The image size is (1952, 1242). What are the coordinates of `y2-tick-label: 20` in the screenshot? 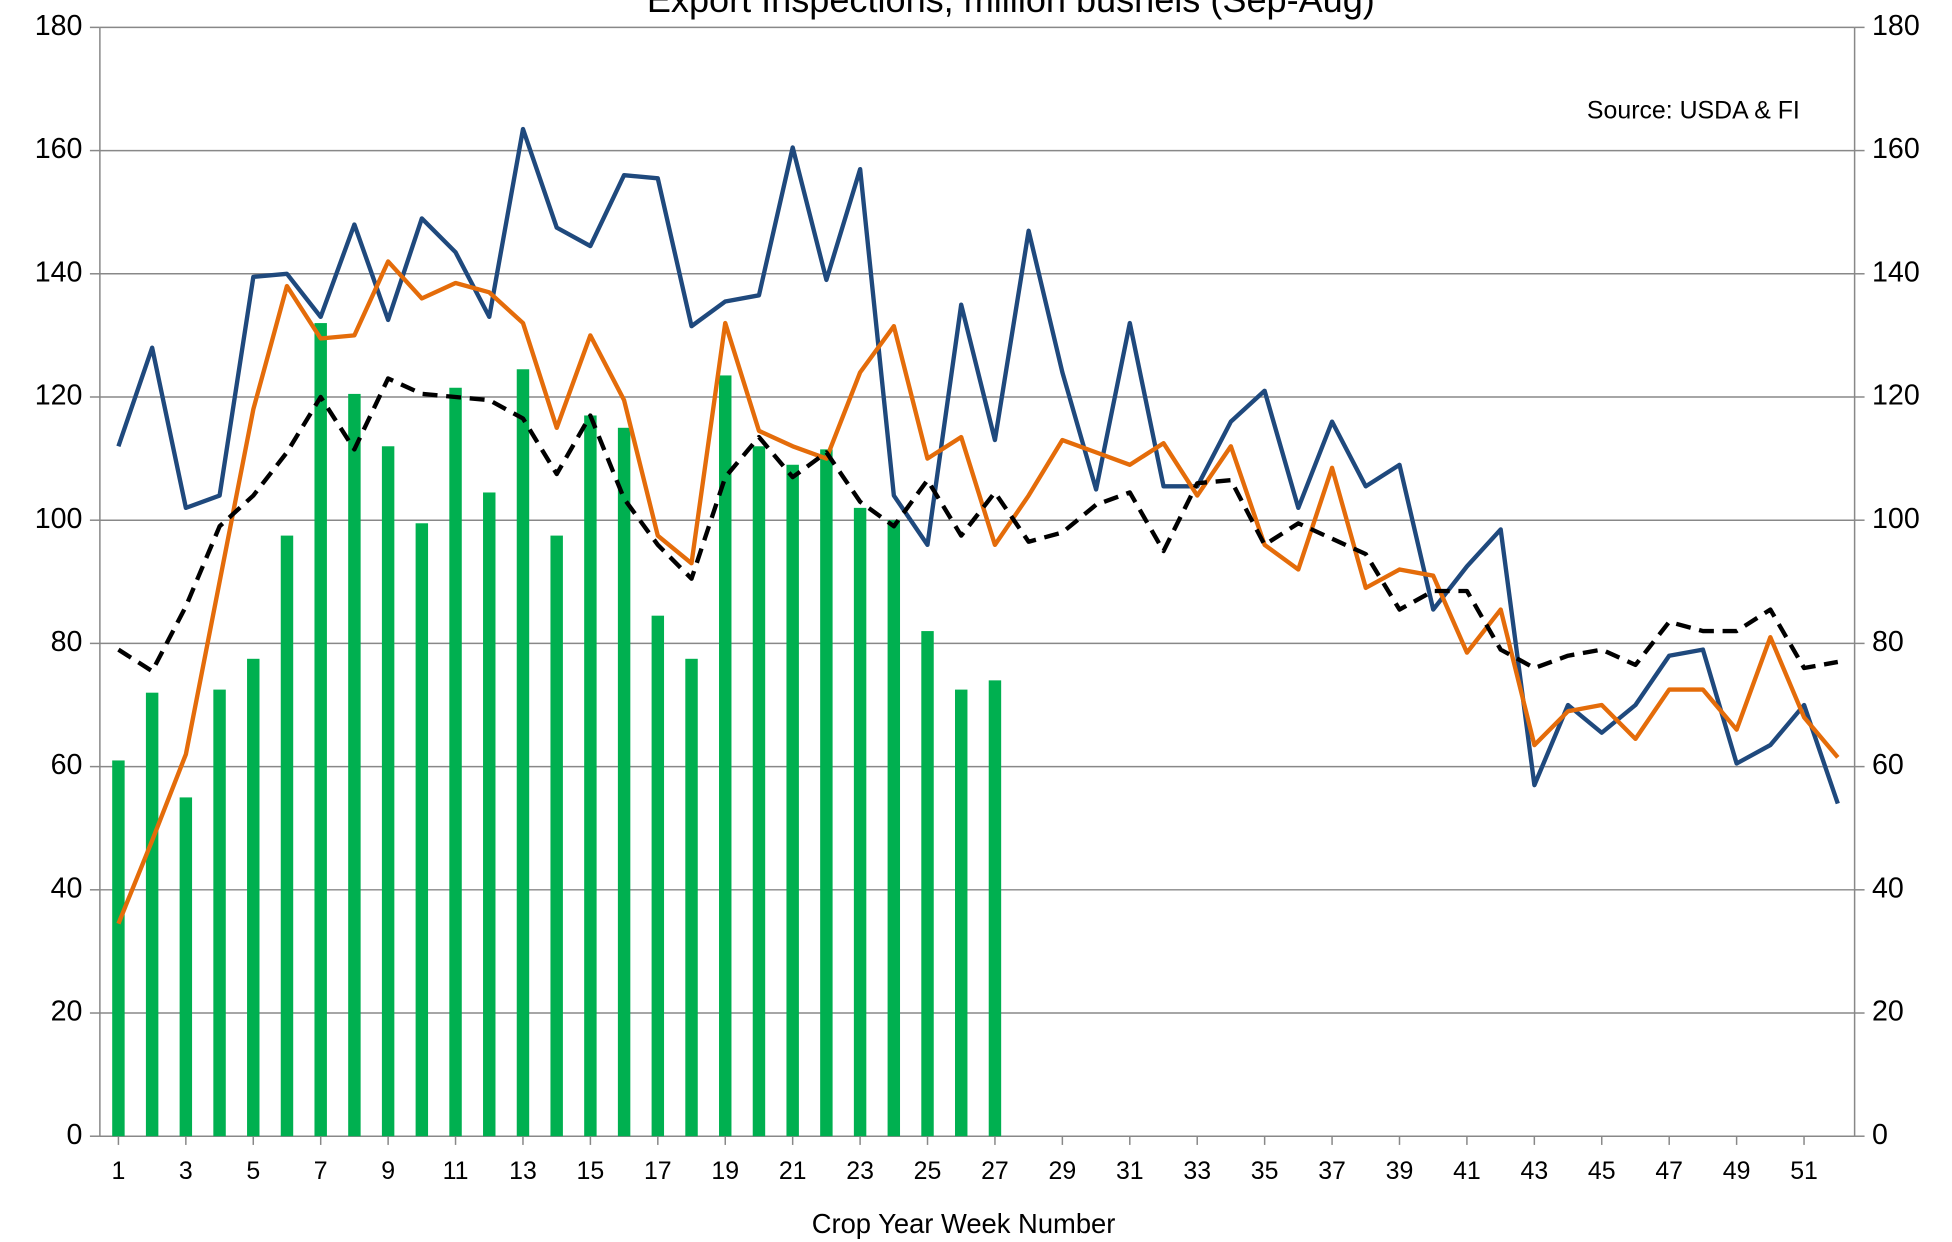 It's located at (1888, 1012).